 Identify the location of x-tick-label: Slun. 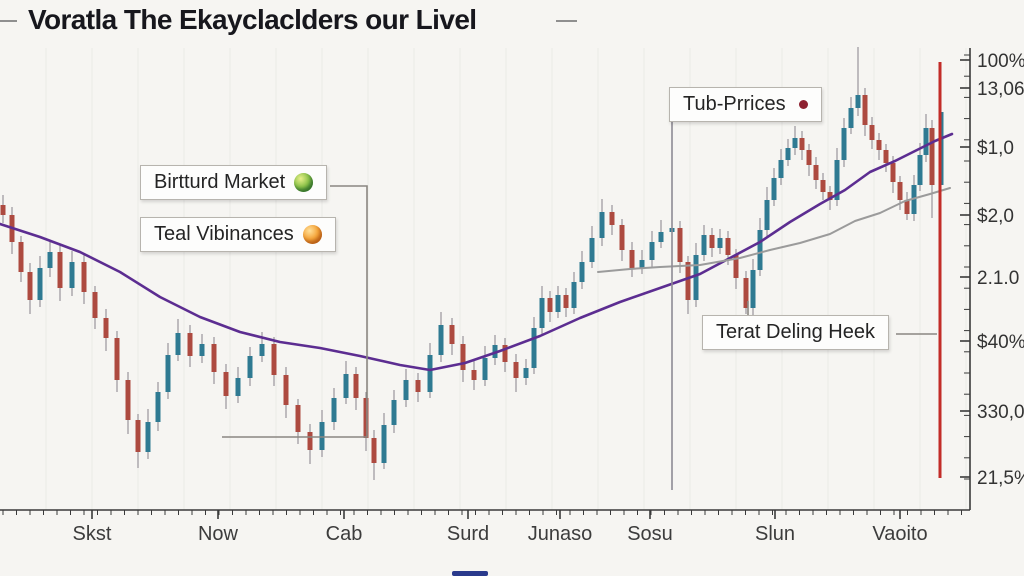
(775, 534).